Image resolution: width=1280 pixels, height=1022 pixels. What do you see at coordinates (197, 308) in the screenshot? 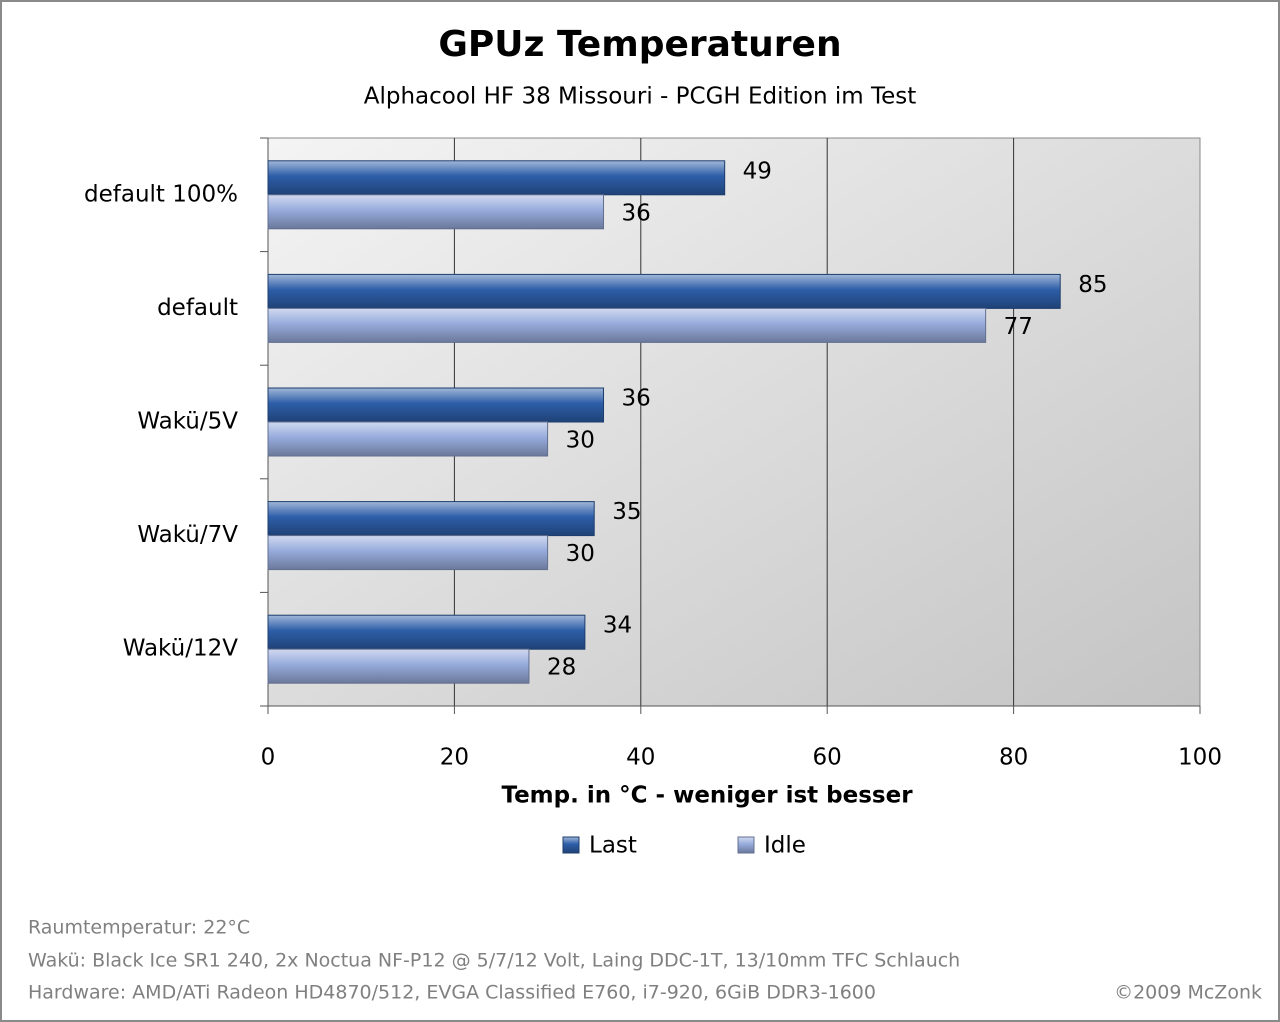
I see `y-tick-label: default` at bounding box center [197, 308].